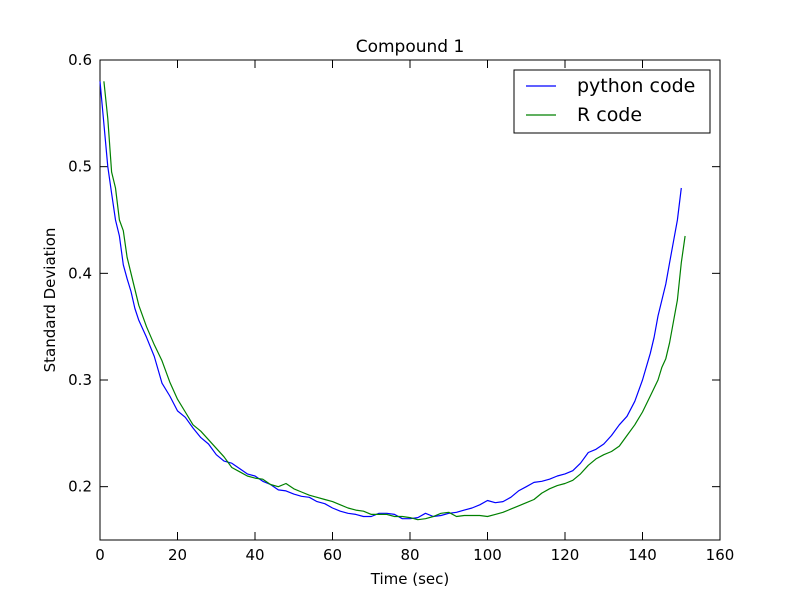 The image size is (800, 600). What do you see at coordinates (50, 300) in the screenshot?
I see `y-axis-label: Standard Deviation` at bounding box center [50, 300].